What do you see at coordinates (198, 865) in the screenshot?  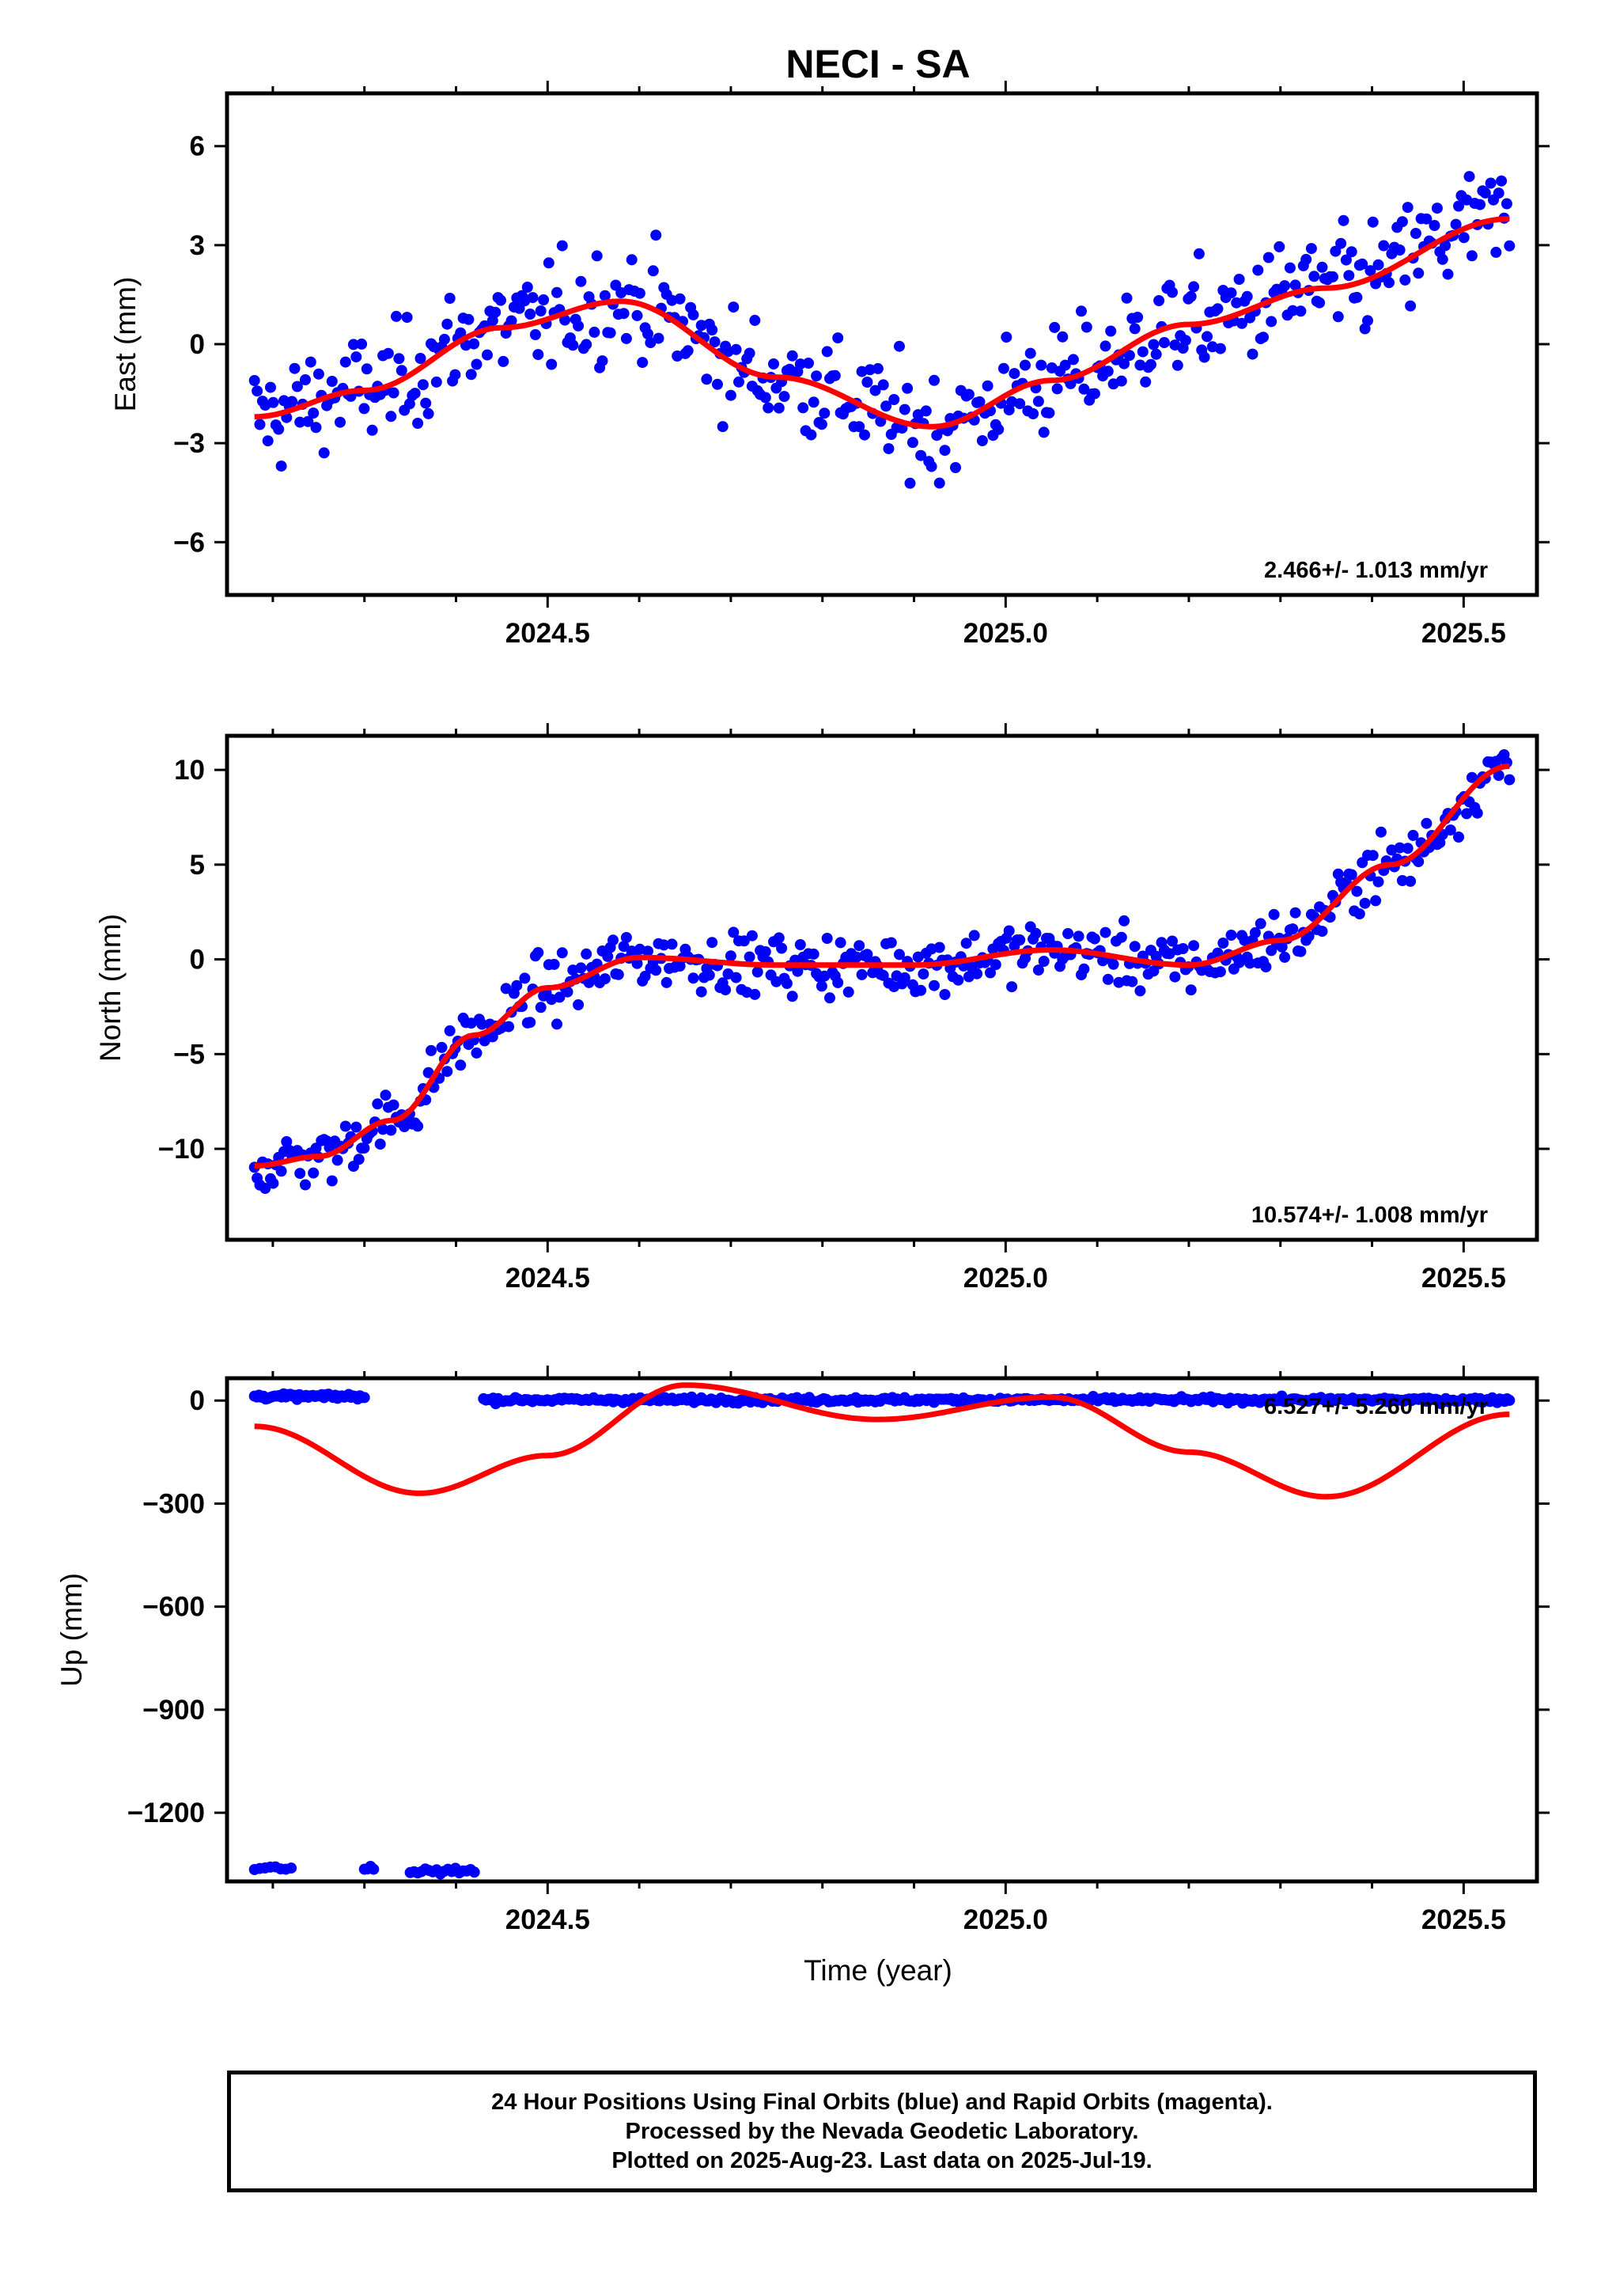 I see `y-tick-label: 5` at bounding box center [198, 865].